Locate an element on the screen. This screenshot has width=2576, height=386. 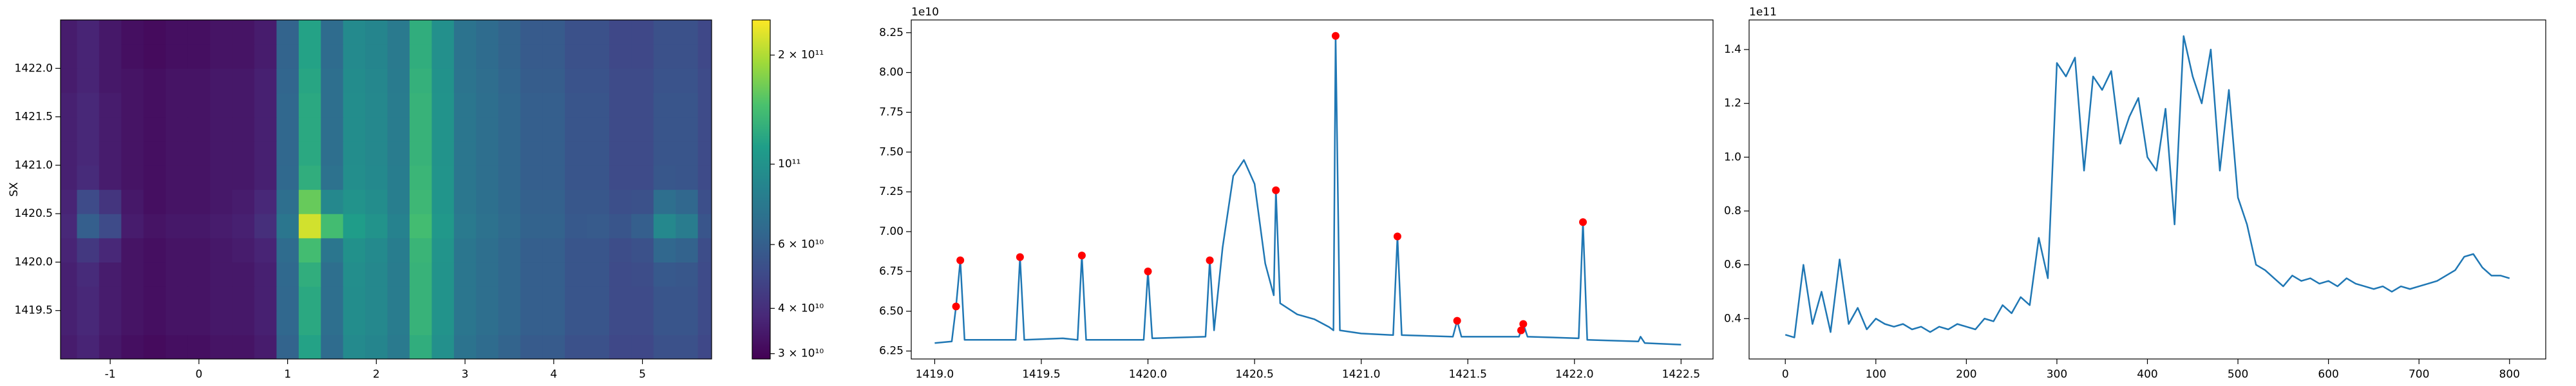
colorbar is located at coordinates (761, 189).